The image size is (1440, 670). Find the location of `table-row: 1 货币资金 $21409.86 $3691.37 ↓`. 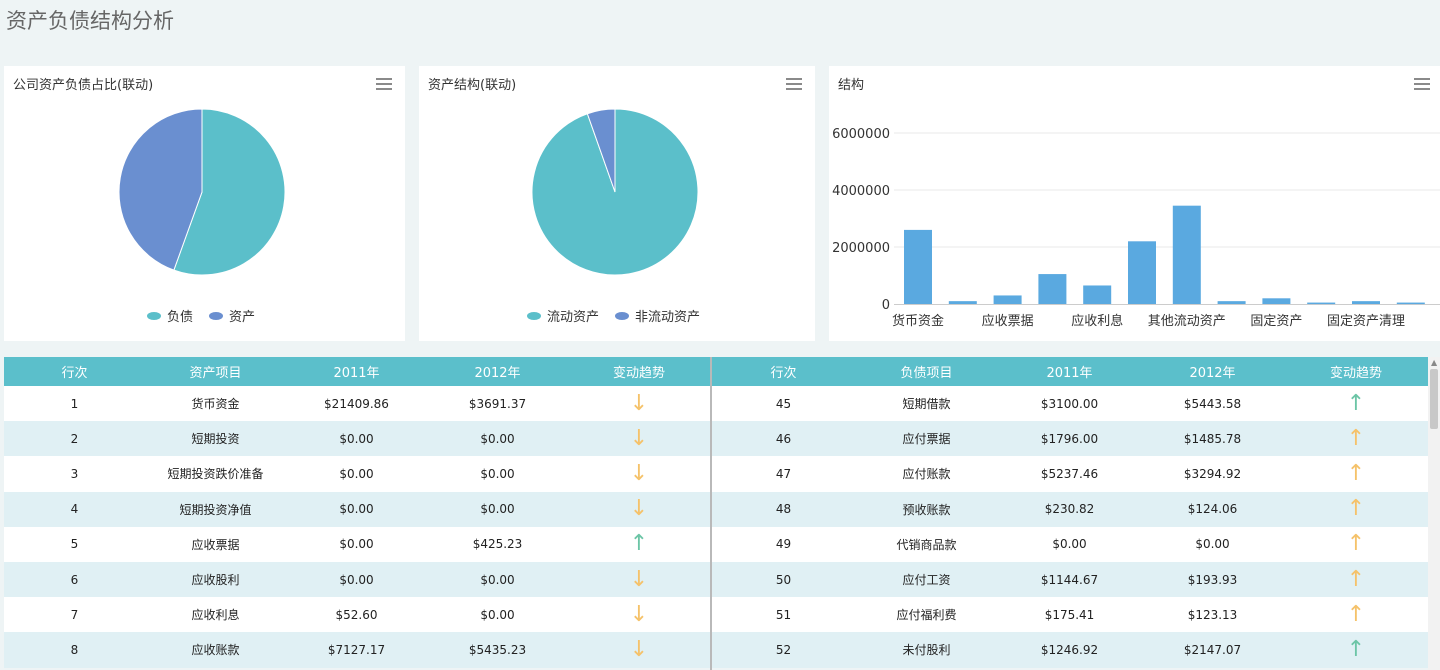

table-row: 1 货币资金 $21409.86 $3691.37 ↓ is located at coordinates (357, 404).